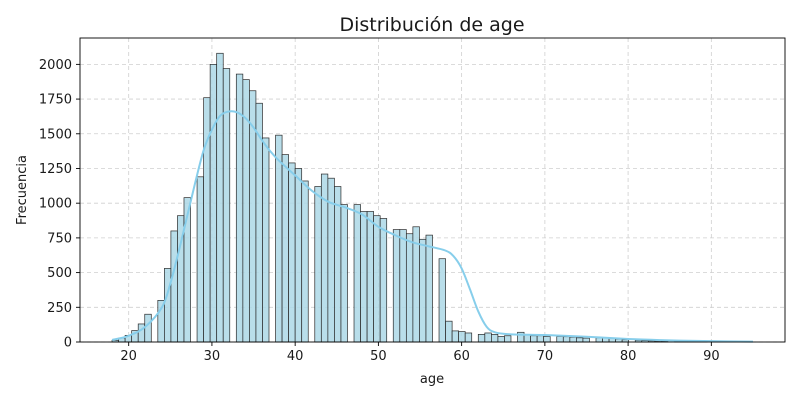  What do you see at coordinates (212, 356) in the screenshot?
I see `x-tick-label: 30` at bounding box center [212, 356].